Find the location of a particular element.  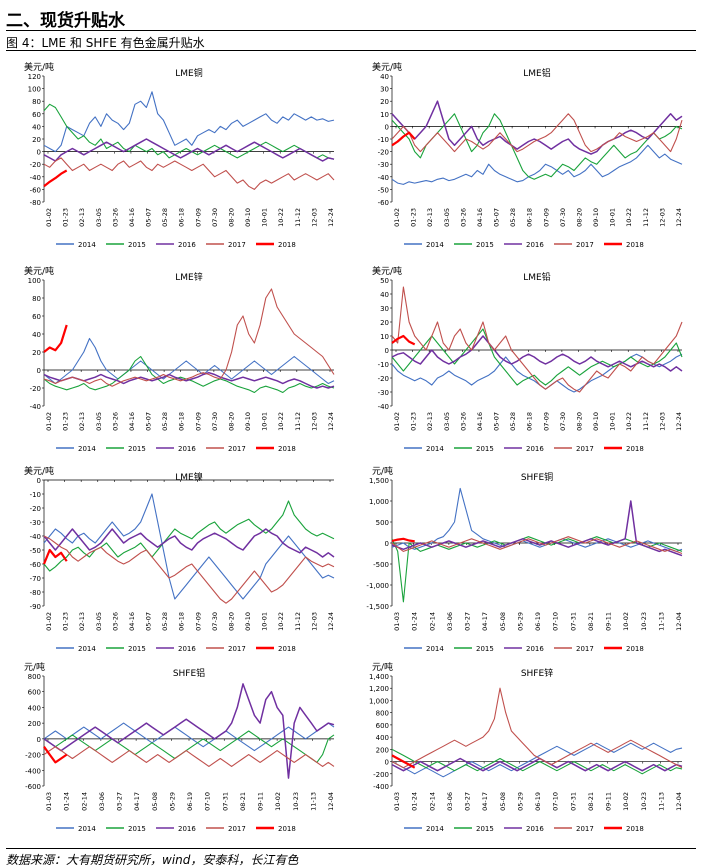

figure-caption: 图 4：LME 和 SHFE 有色金属升贴水 is located at coordinates (105, 43).